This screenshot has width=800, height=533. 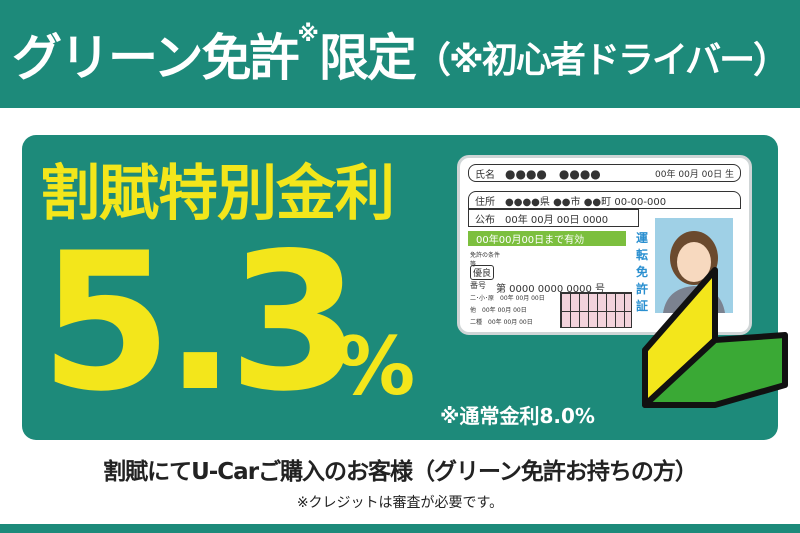 What do you see at coordinates (501, 322) in the screenshot?
I see `category-row: 二種 00年 00月 00日` at bounding box center [501, 322].